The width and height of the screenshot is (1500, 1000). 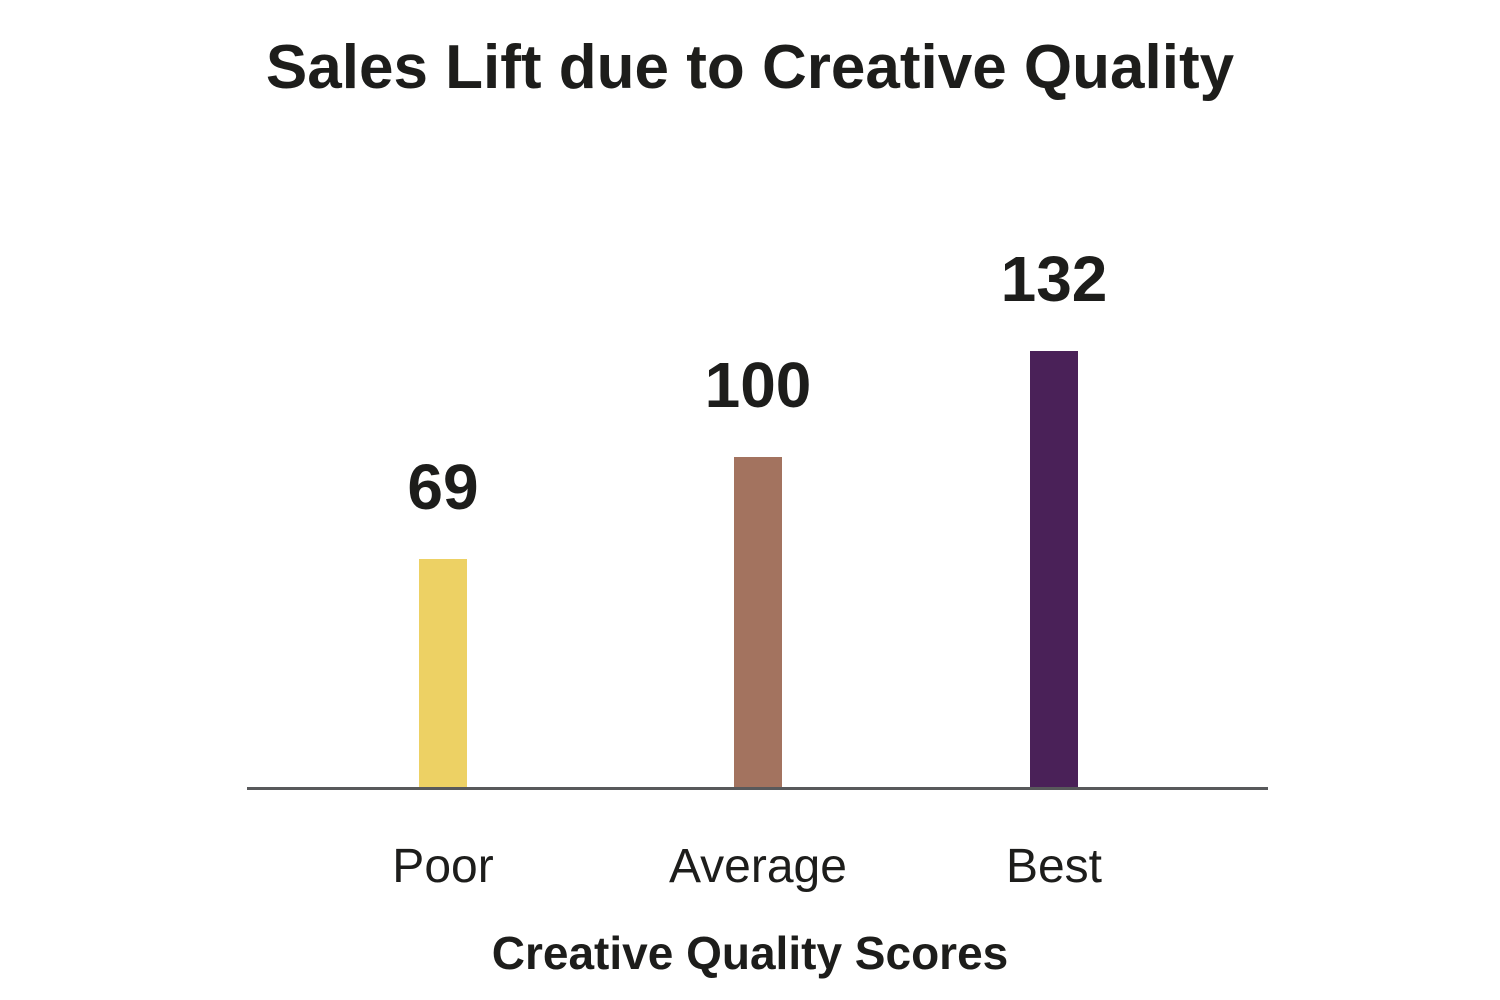 What do you see at coordinates (443, 487) in the screenshot?
I see `bar-value-label-poor: 69` at bounding box center [443, 487].